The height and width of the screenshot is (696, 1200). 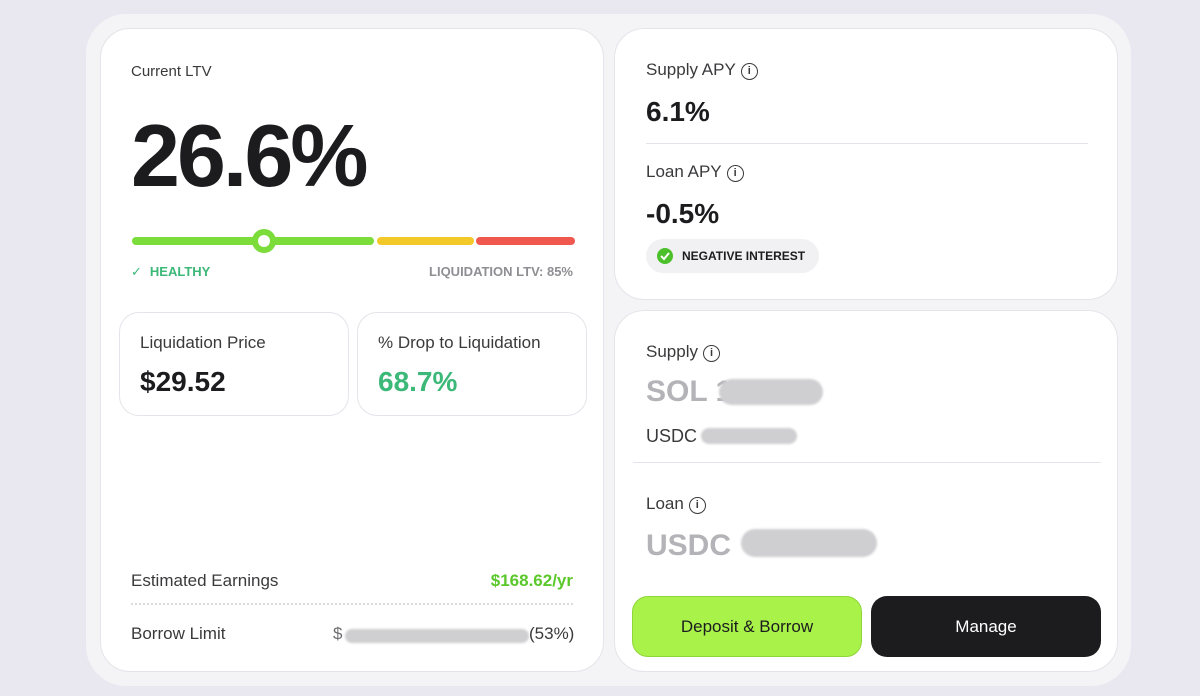 What do you see at coordinates (531, 580) in the screenshot?
I see `earnings-value: $168.62/yr` at bounding box center [531, 580].